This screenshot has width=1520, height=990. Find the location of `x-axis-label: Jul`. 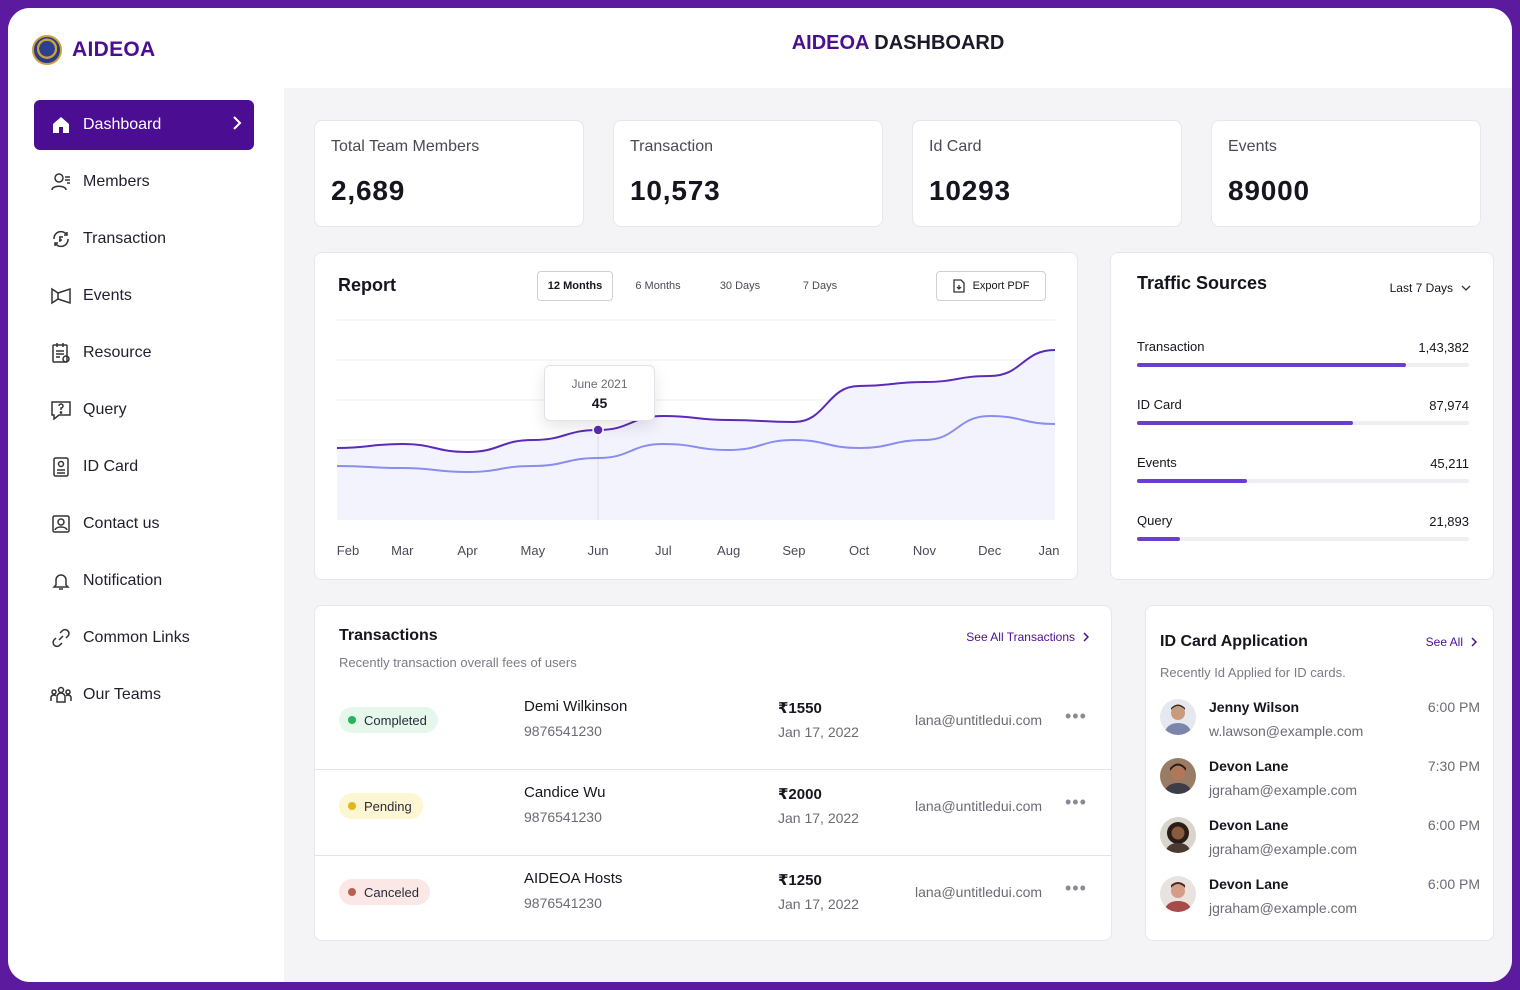

x-axis-label: Jul is located at coordinates (663, 550).